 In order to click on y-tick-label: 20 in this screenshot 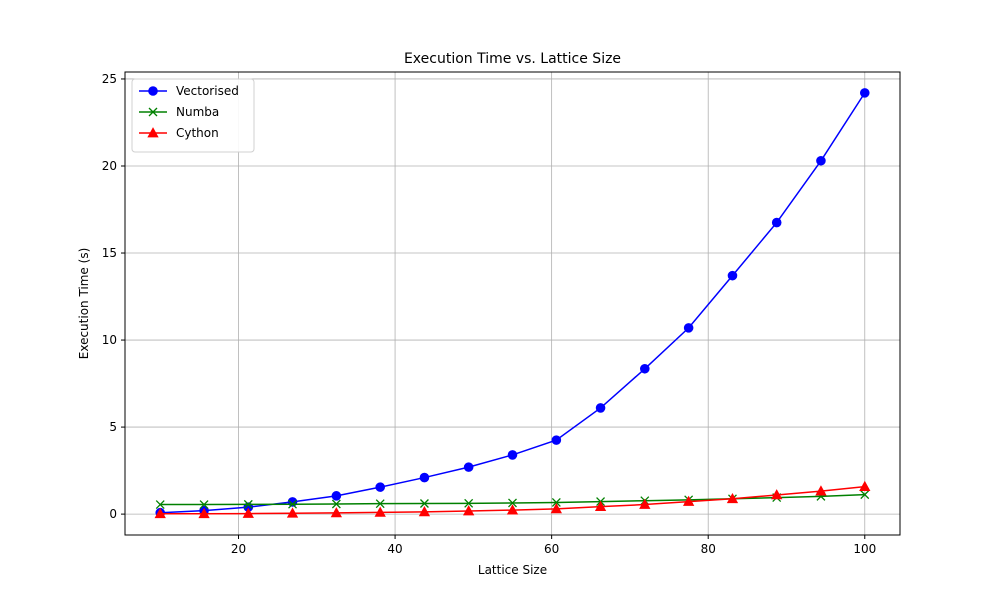, I will do `click(109, 166)`.